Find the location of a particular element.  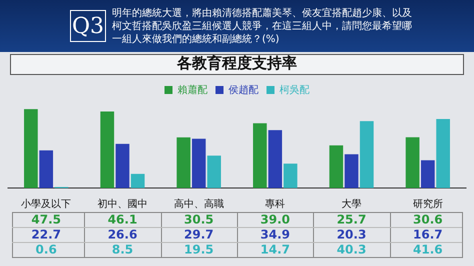

data-label: 26.6 is located at coordinates (123, 235).